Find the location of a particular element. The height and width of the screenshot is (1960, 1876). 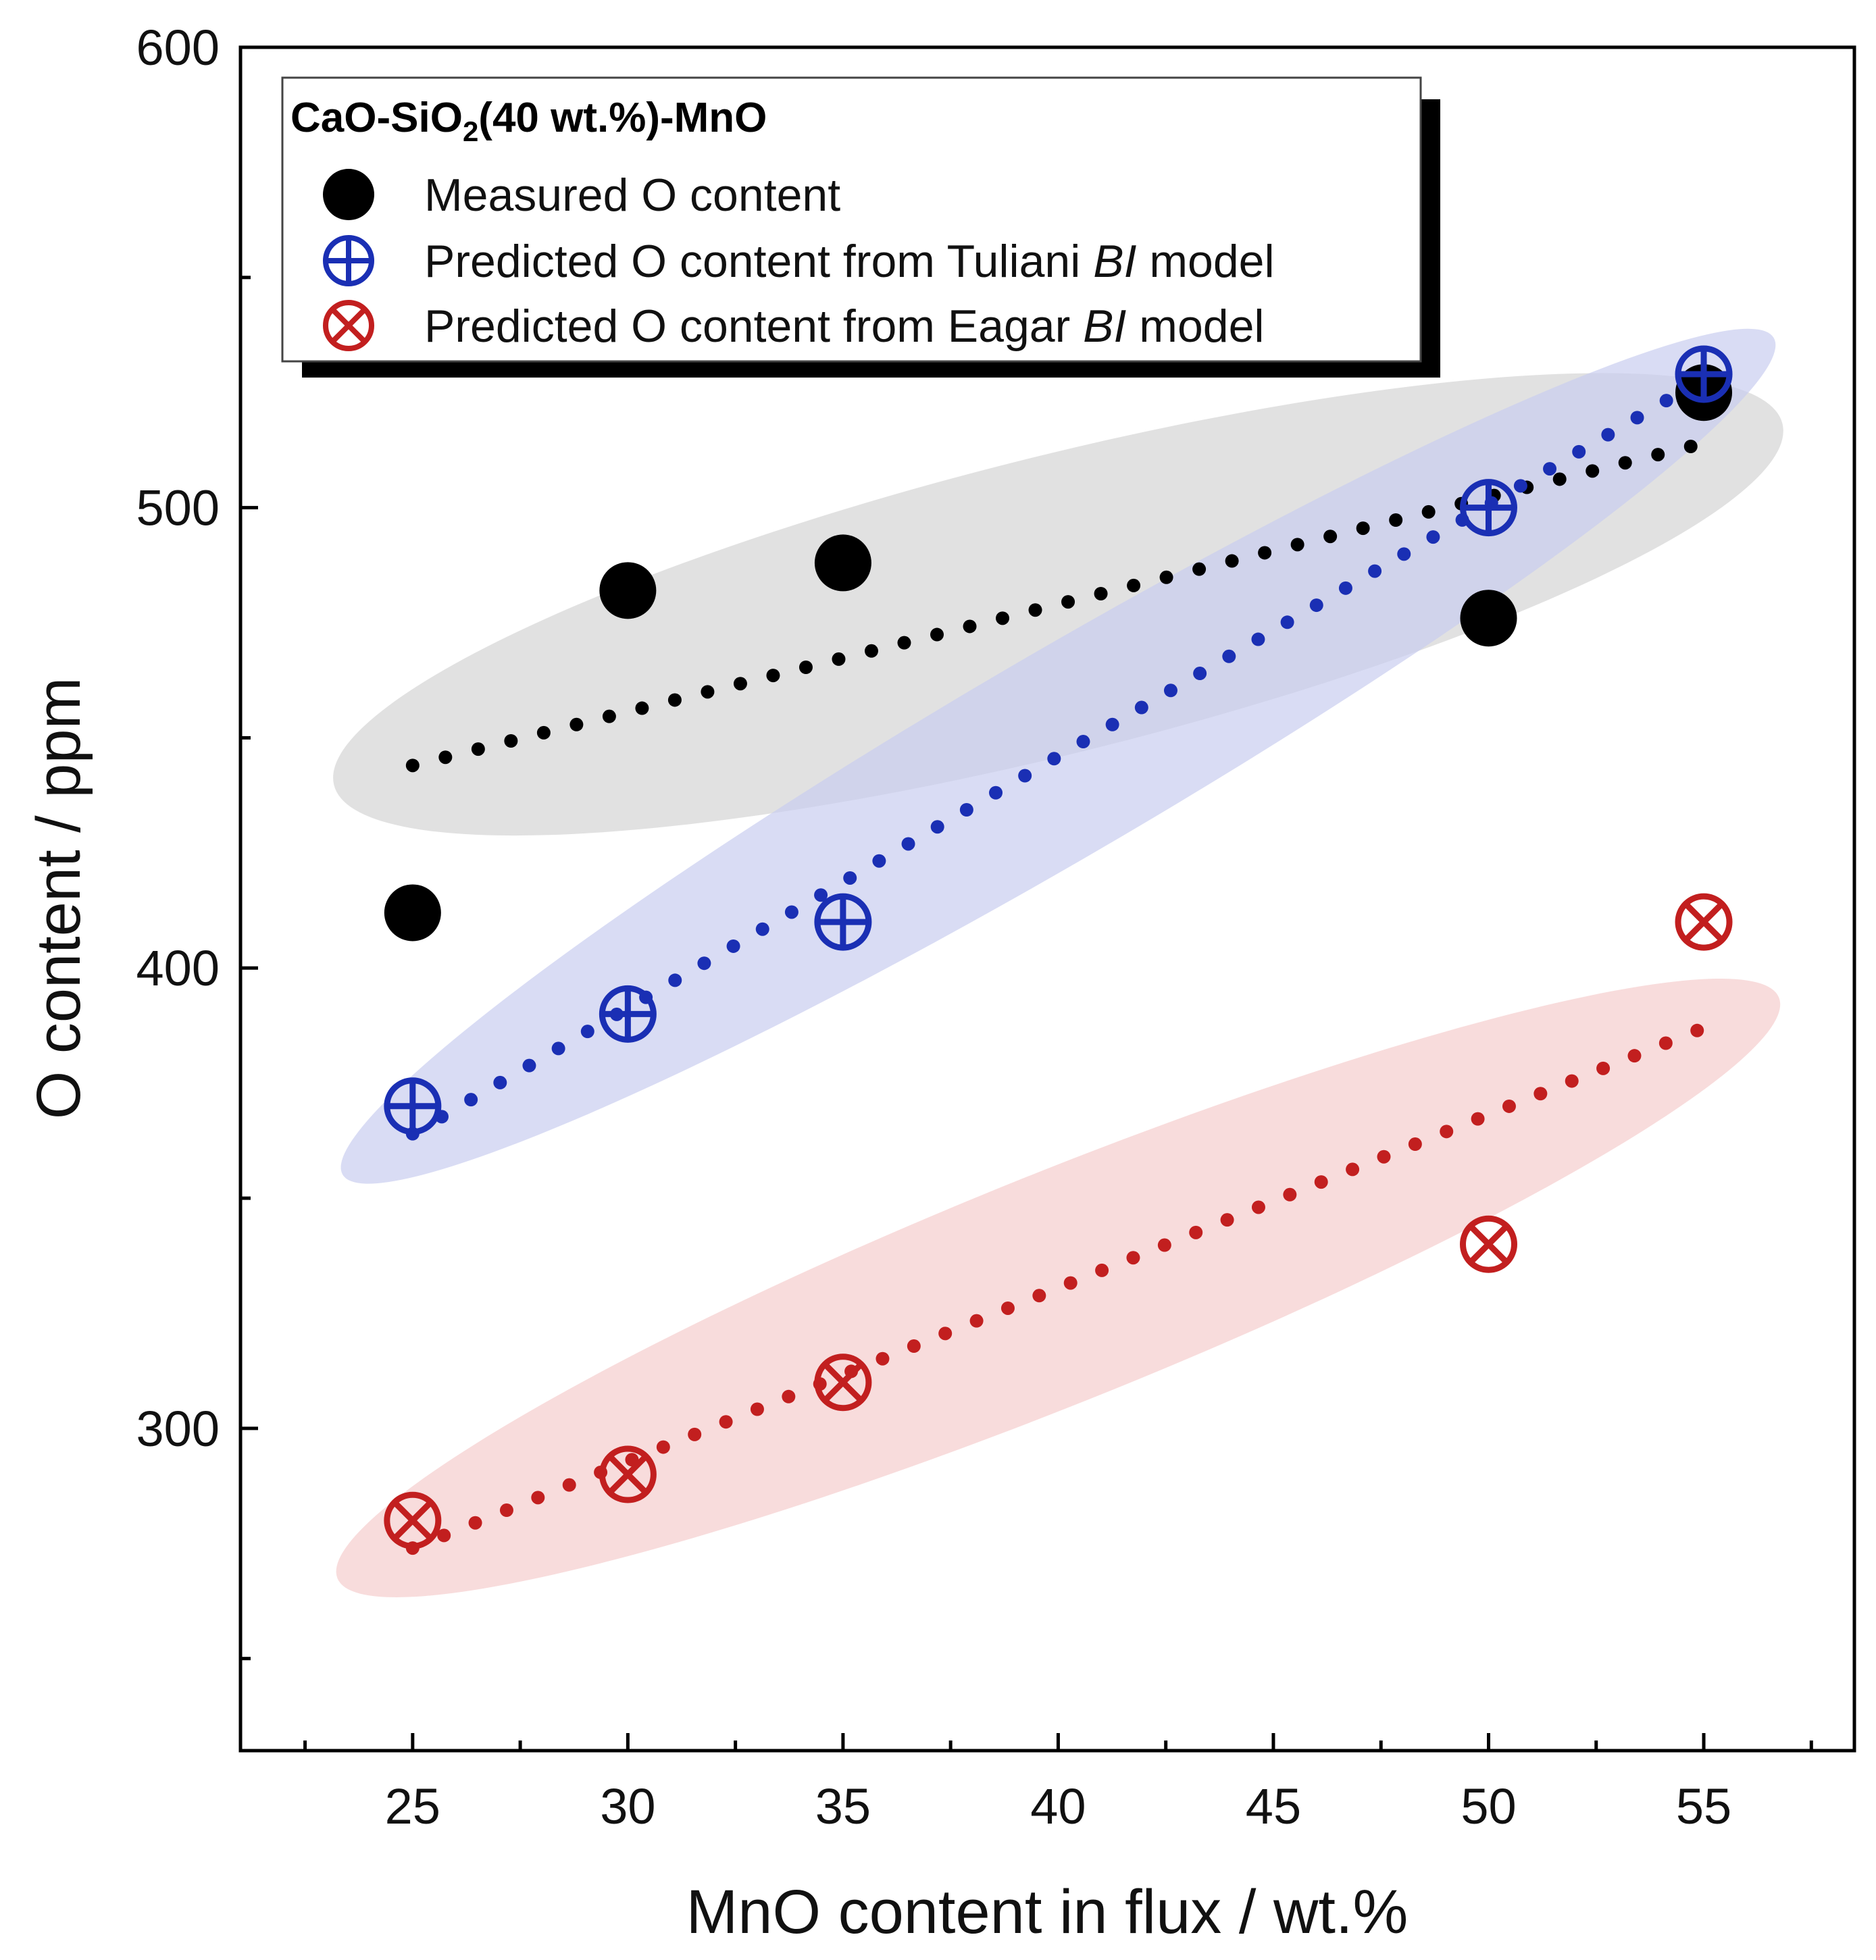

x-tick-label: 55 is located at coordinates (1703, 1806).